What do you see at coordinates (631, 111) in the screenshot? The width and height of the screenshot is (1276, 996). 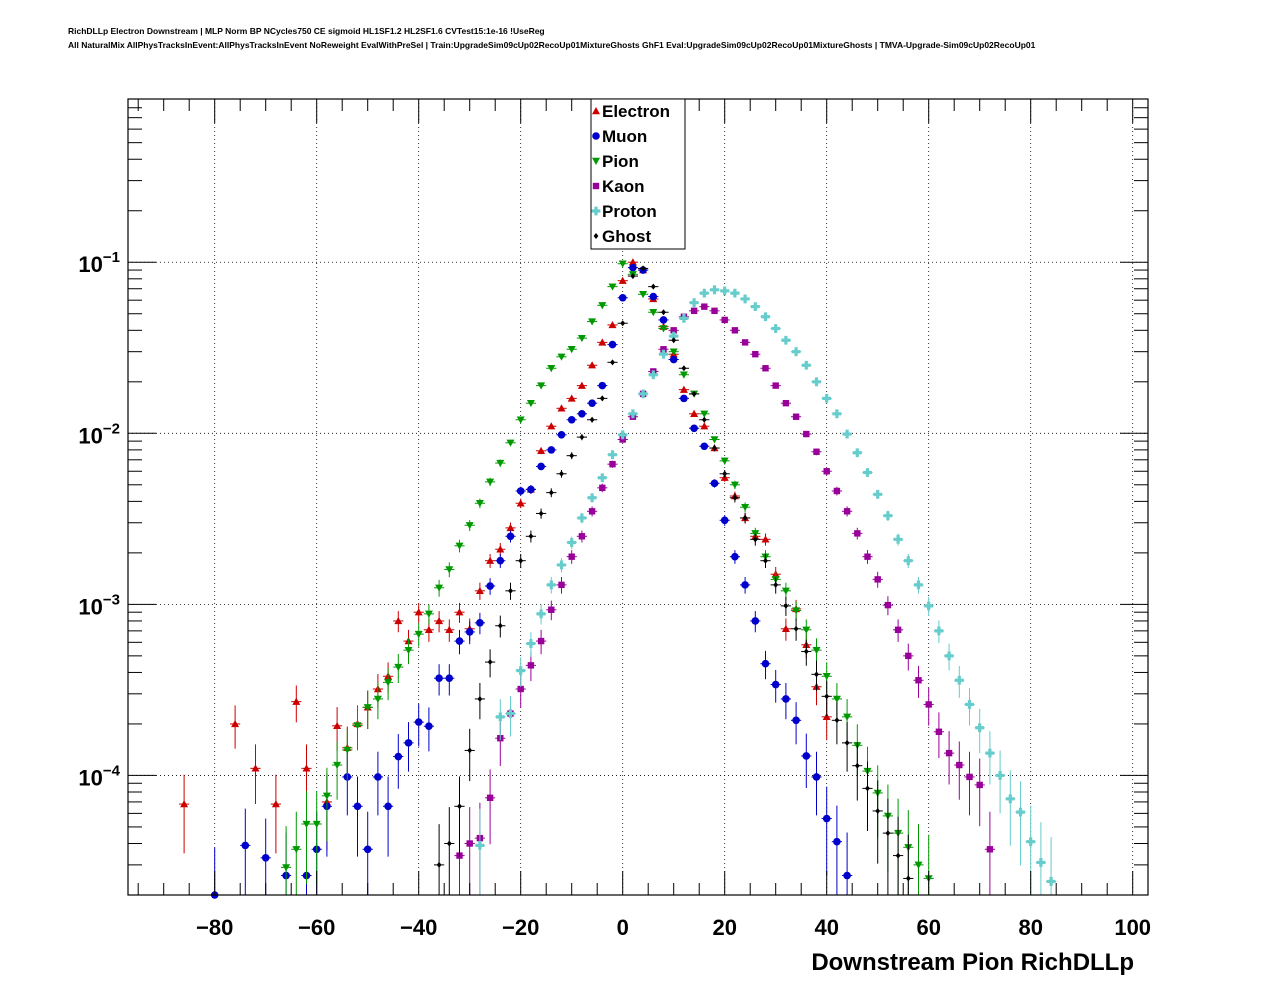 I see `legend-item-electron: Electron` at bounding box center [631, 111].